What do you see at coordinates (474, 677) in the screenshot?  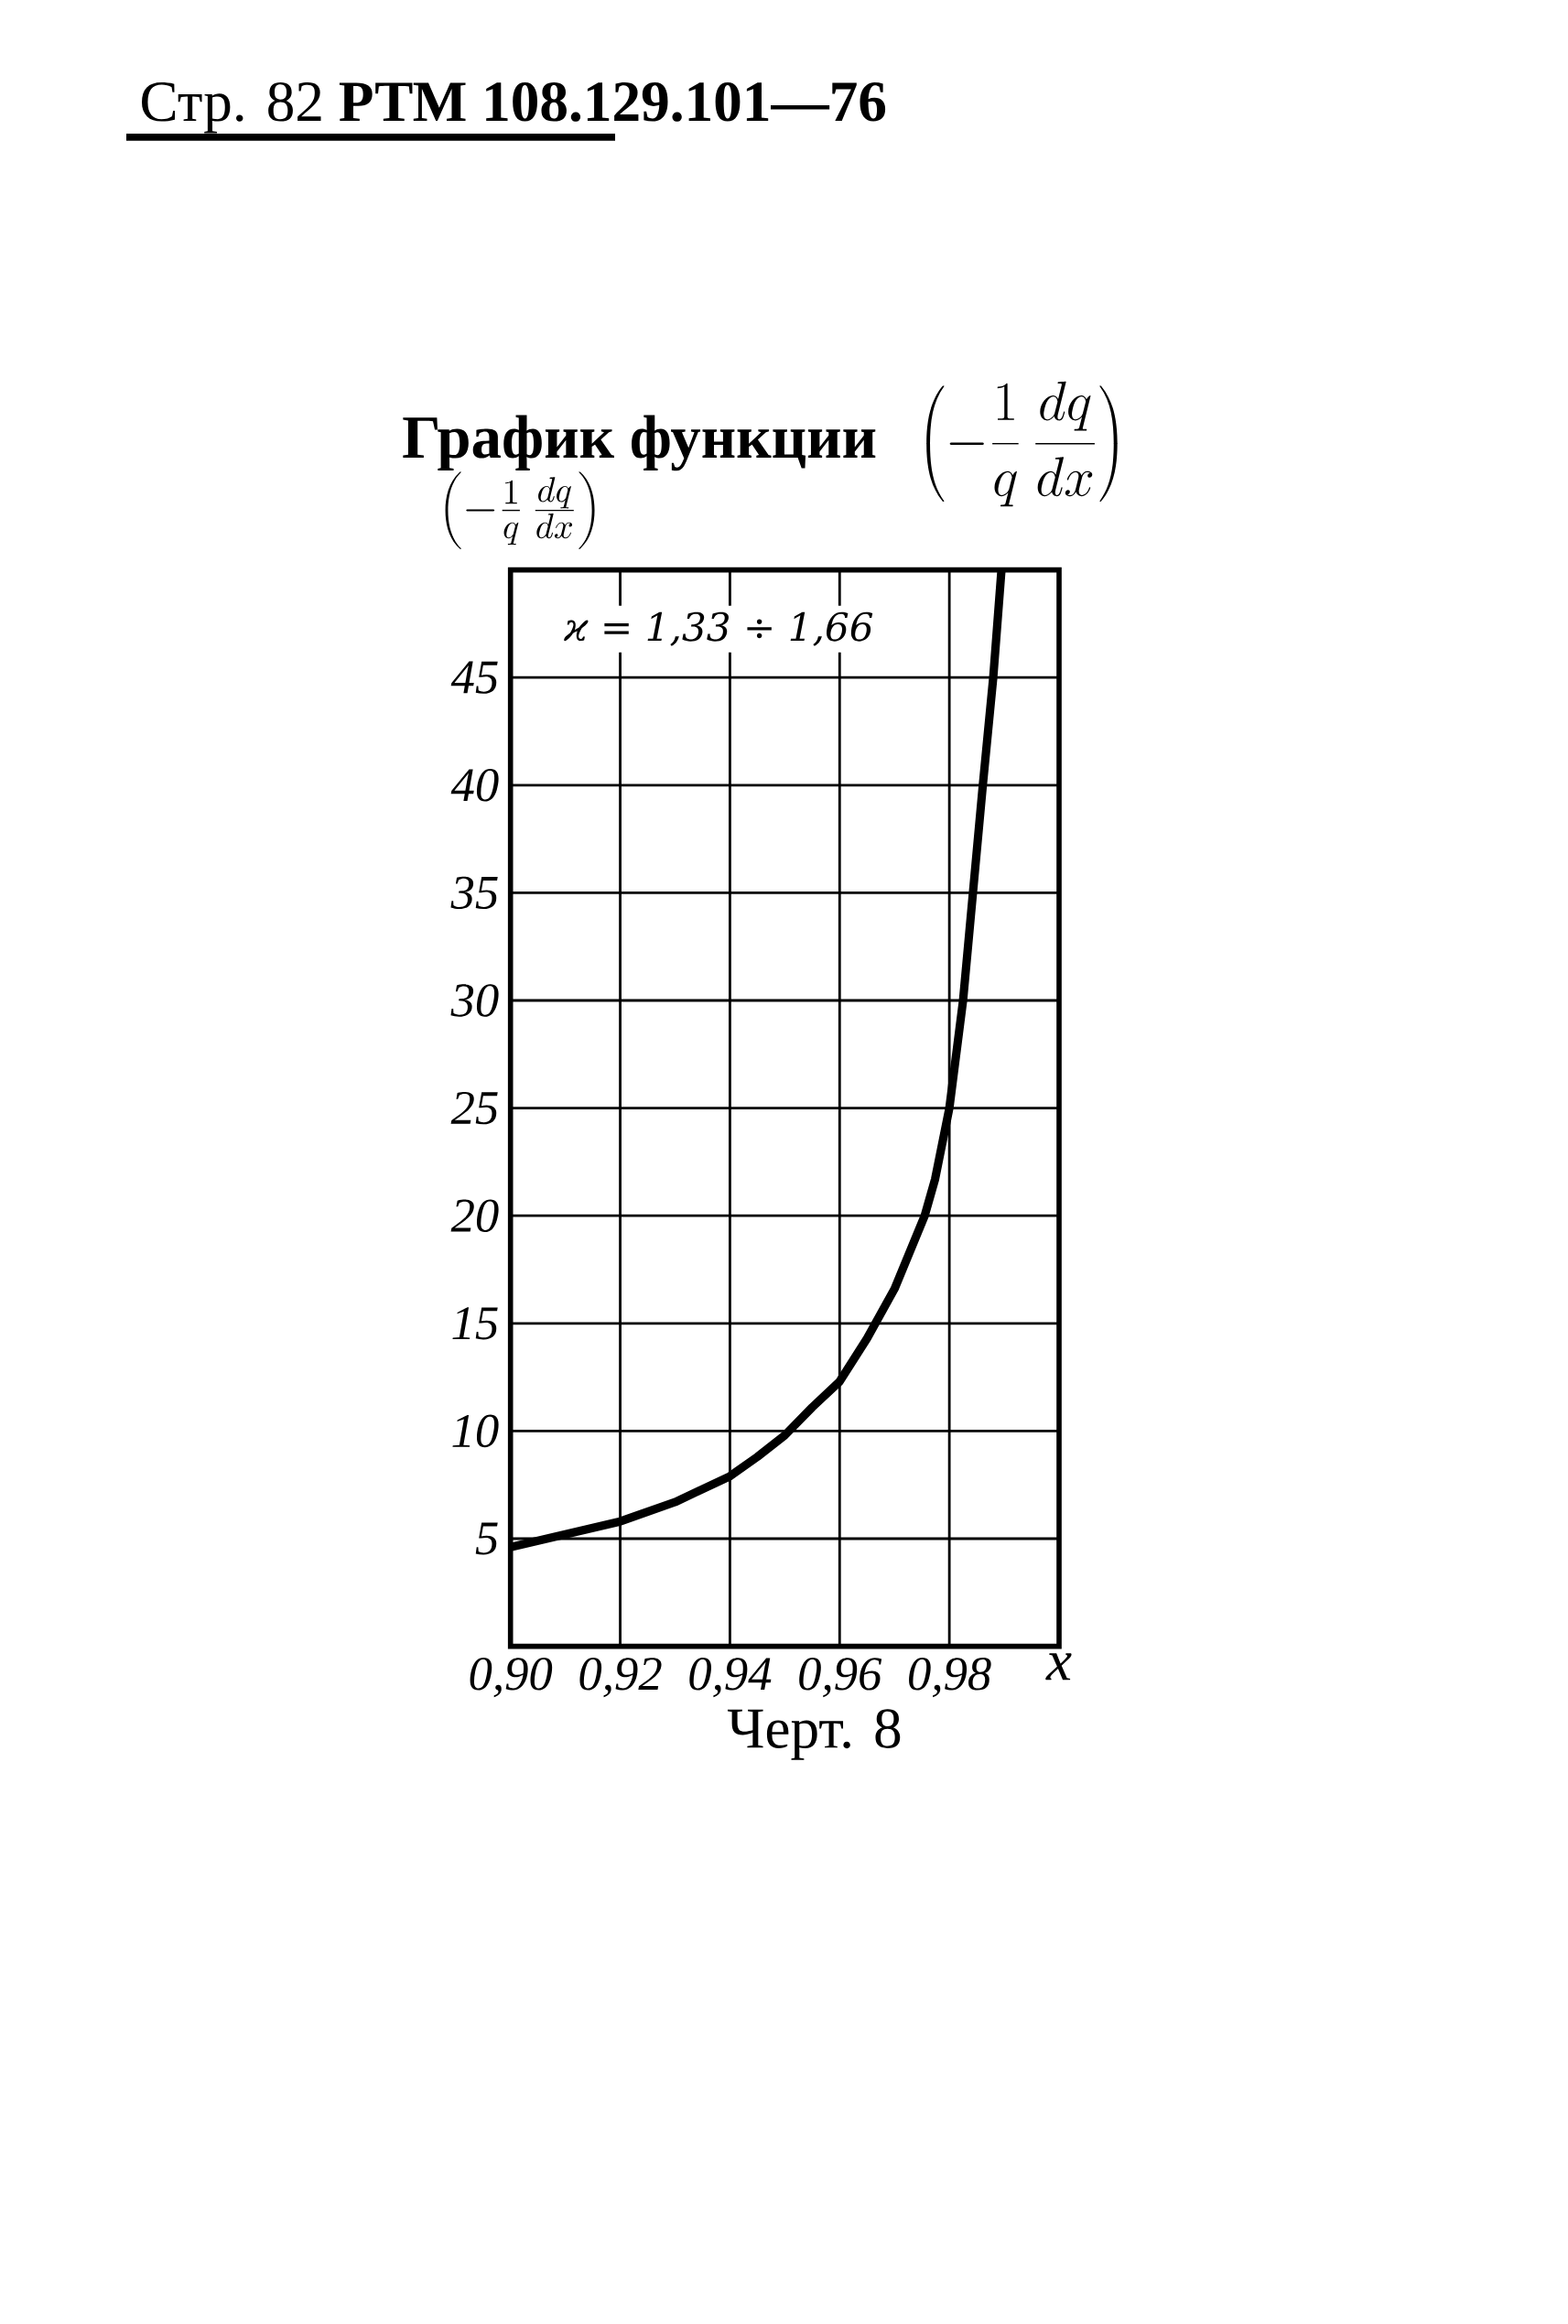 I see `y-tick-label: 45` at bounding box center [474, 677].